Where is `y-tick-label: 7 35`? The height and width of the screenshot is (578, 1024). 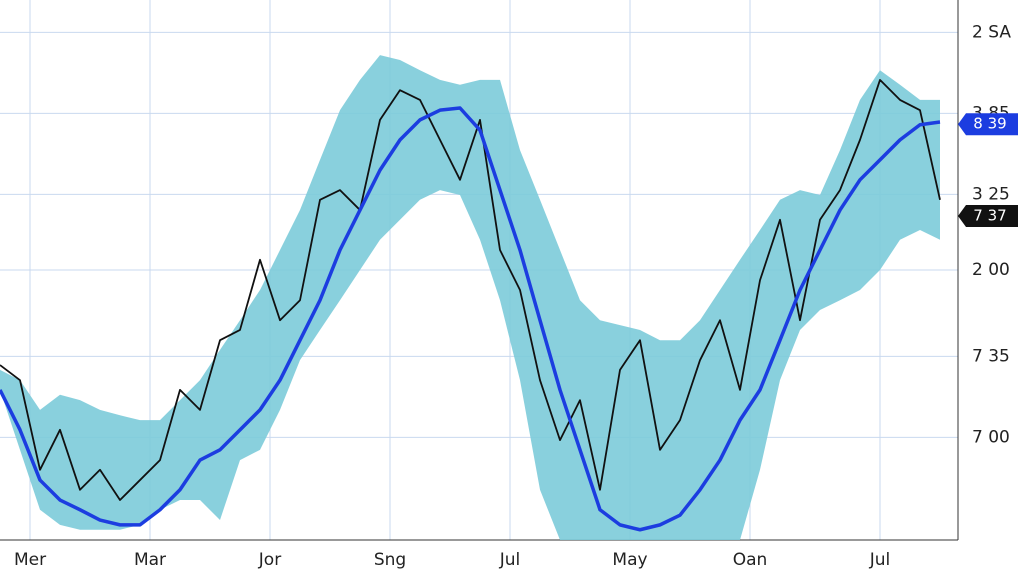 y-tick-label: 7 35 is located at coordinates (991, 356).